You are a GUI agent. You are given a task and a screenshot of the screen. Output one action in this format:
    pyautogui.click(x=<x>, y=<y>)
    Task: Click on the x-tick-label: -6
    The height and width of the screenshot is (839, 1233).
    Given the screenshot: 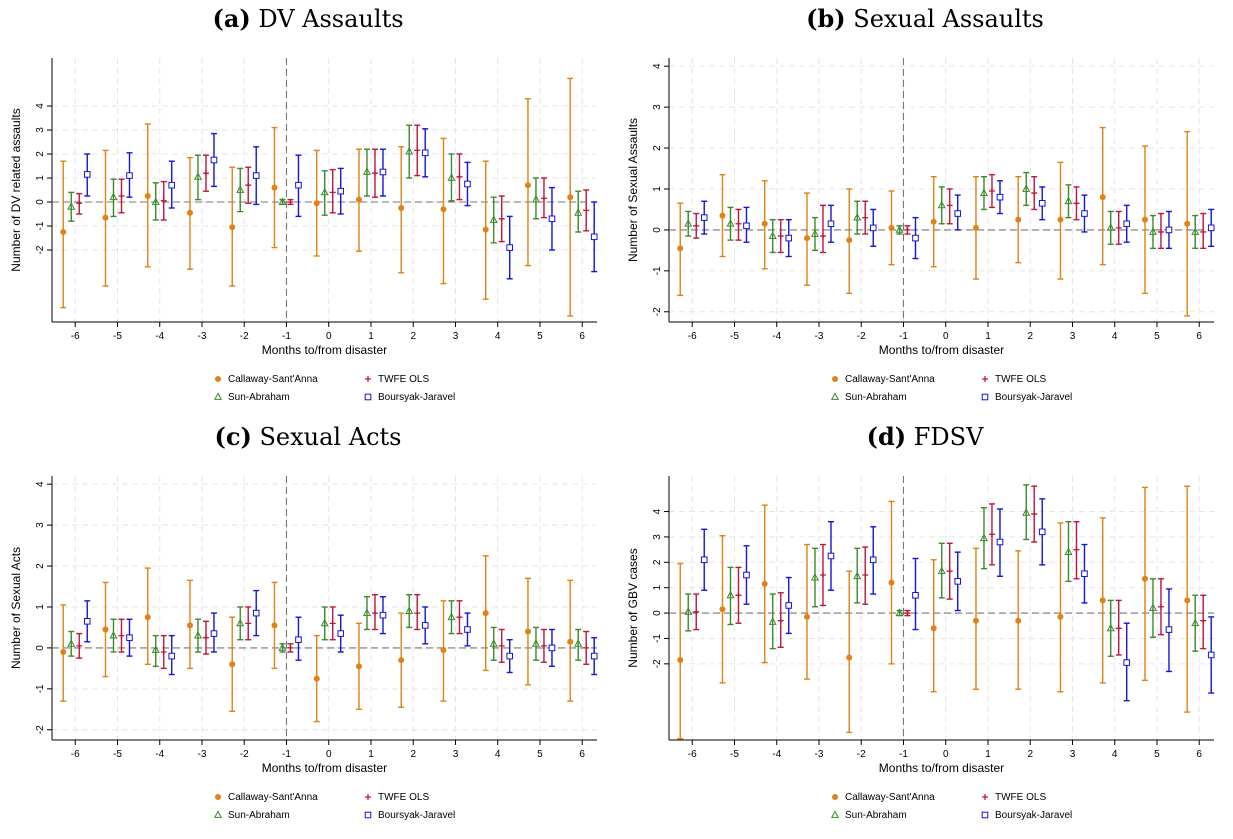 What is the action you would take?
    pyautogui.click(x=75, y=336)
    